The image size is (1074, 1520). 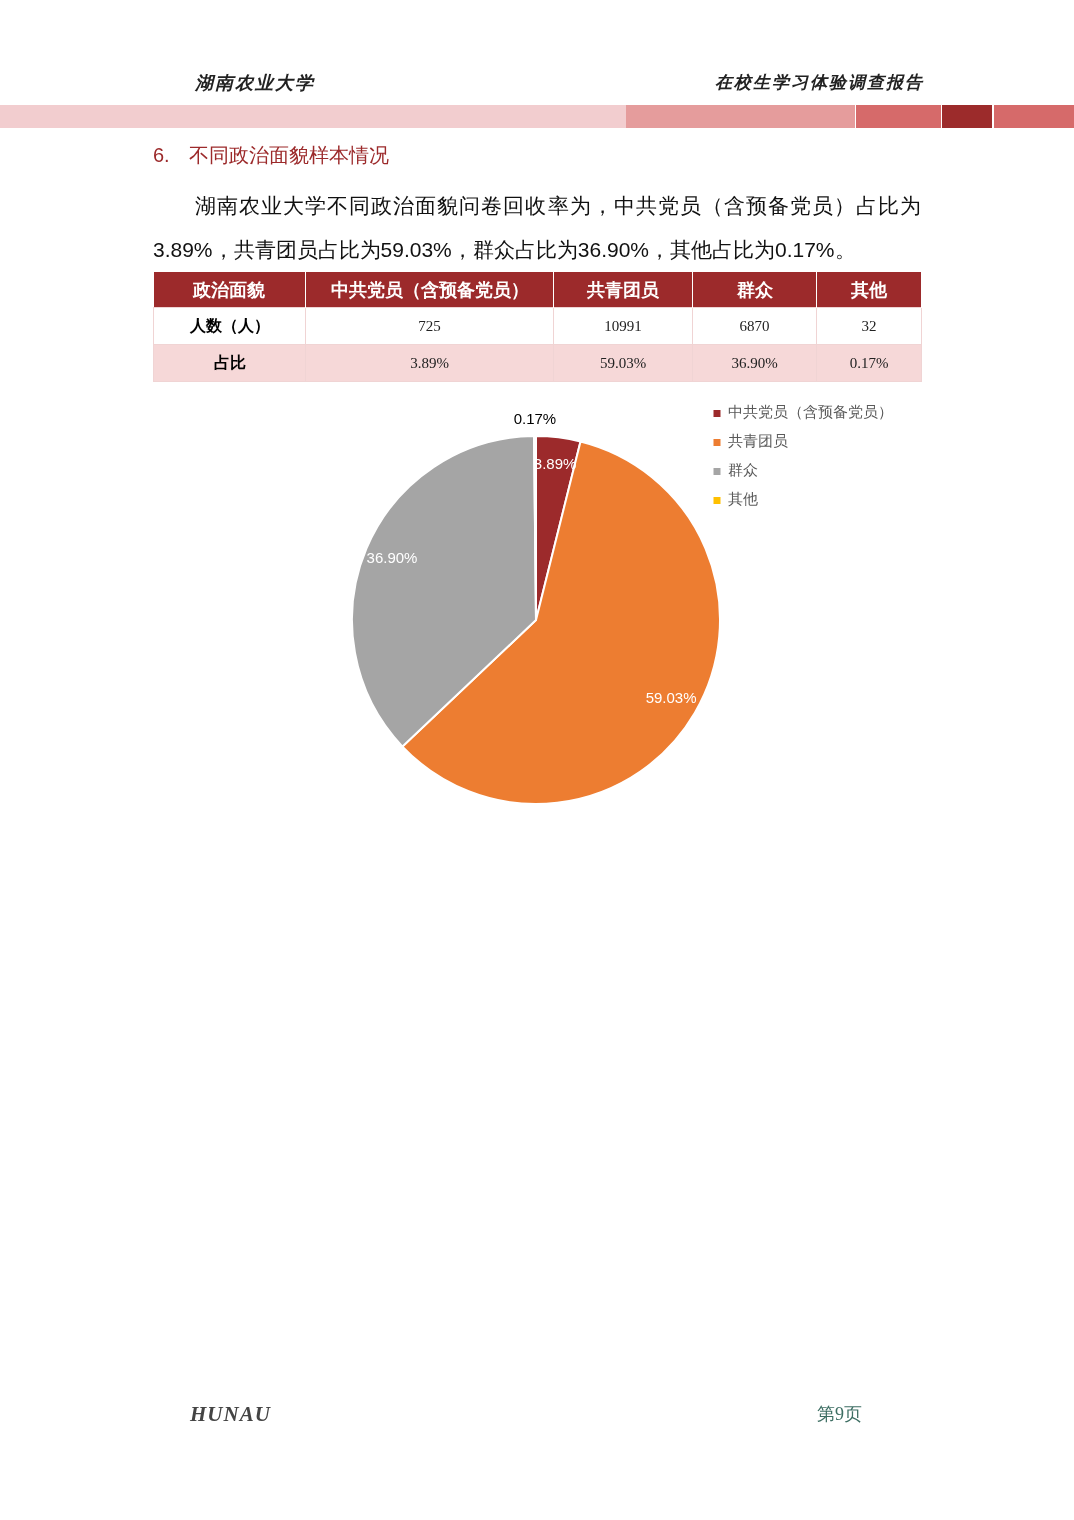 I want to click on text: 36.90%, so click(x=754, y=362).